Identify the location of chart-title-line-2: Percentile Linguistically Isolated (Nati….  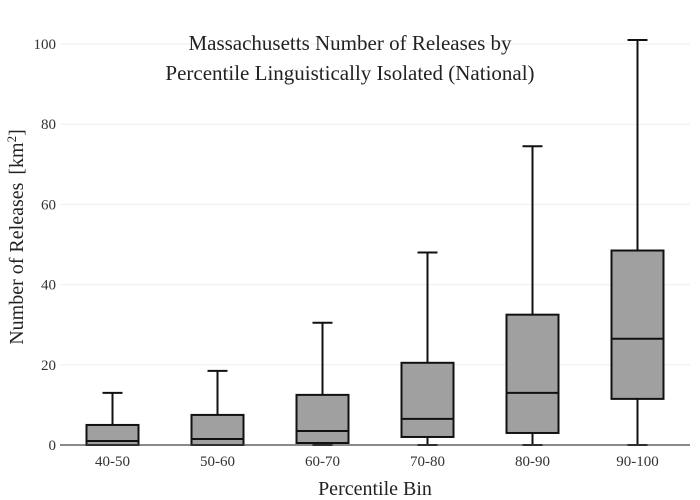
(349, 73).